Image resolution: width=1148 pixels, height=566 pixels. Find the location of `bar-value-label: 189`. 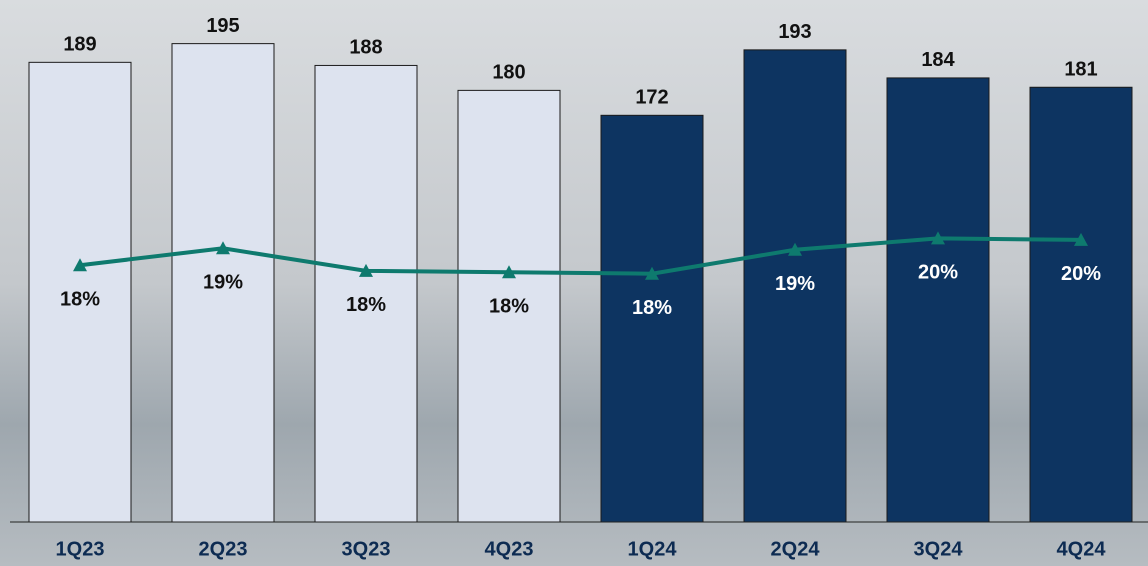

bar-value-label: 189 is located at coordinates (79, 45).